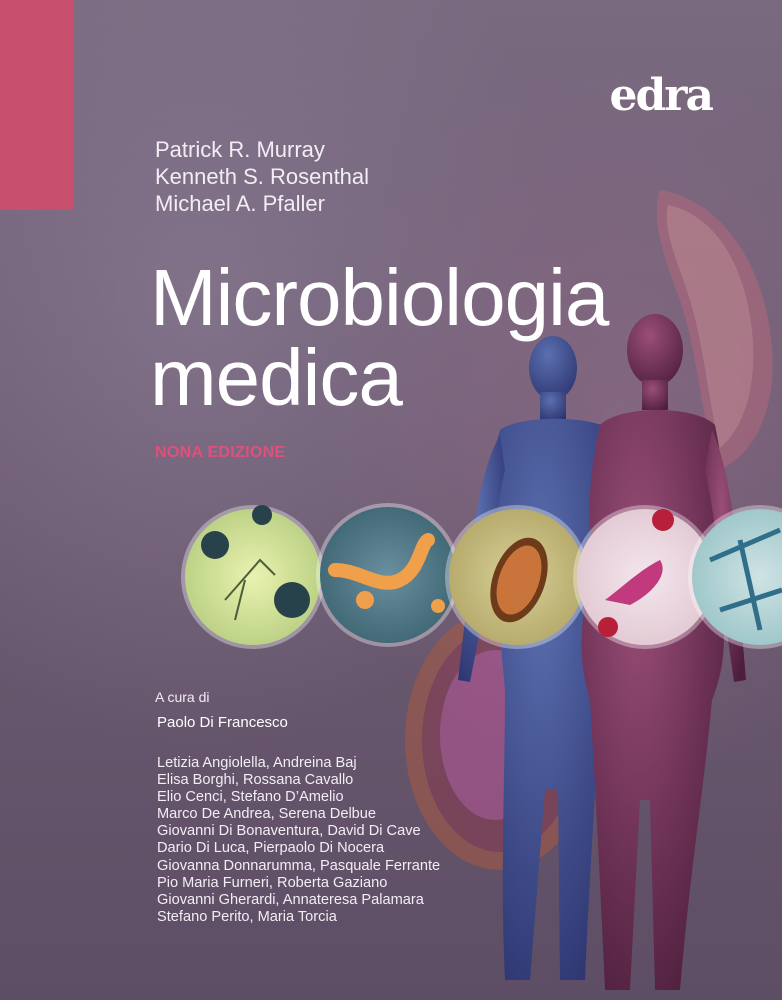 The width and height of the screenshot is (782, 1000). Describe the element at coordinates (271, 848) in the screenshot. I see `contributor-line: Dario Di Luca, Pierpaolo Di Nocera` at that location.